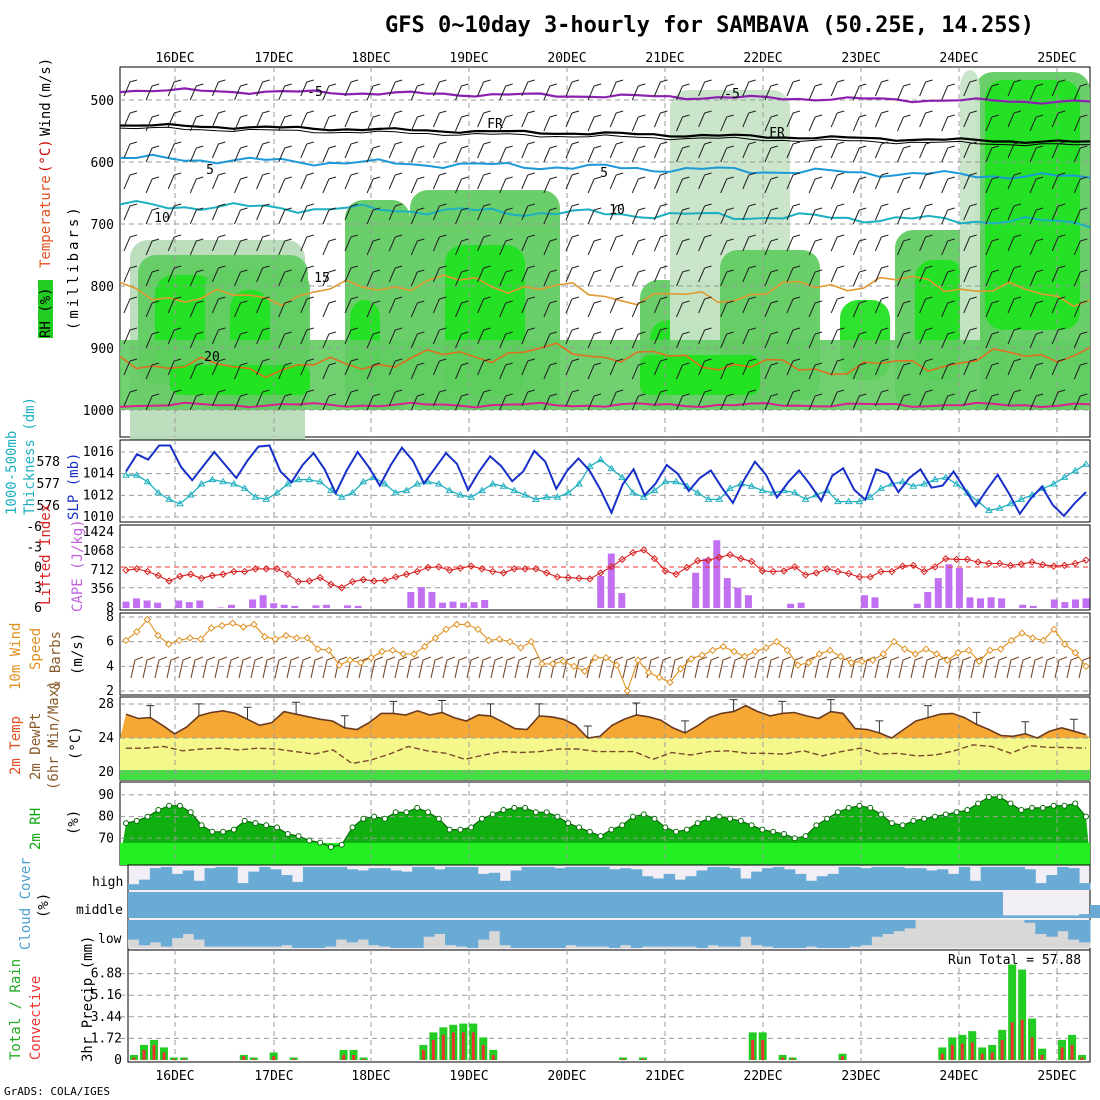 The height and width of the screenshot is (1100, 1100). What do you see at coordinates (98, 452) in the screenshot?
I see `slp-tick: 1016` at bounding box center [98, 452].